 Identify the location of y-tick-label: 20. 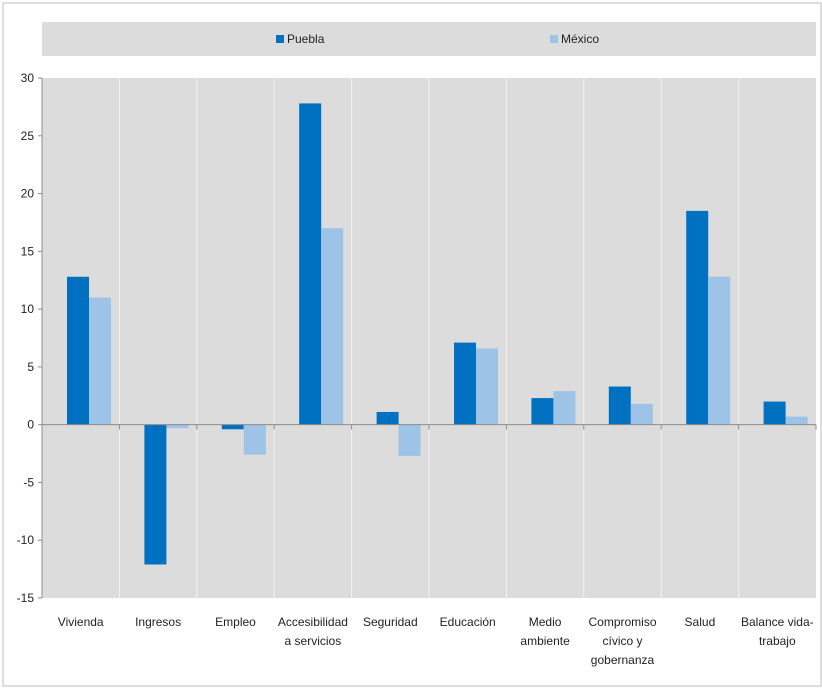
(28, 194).